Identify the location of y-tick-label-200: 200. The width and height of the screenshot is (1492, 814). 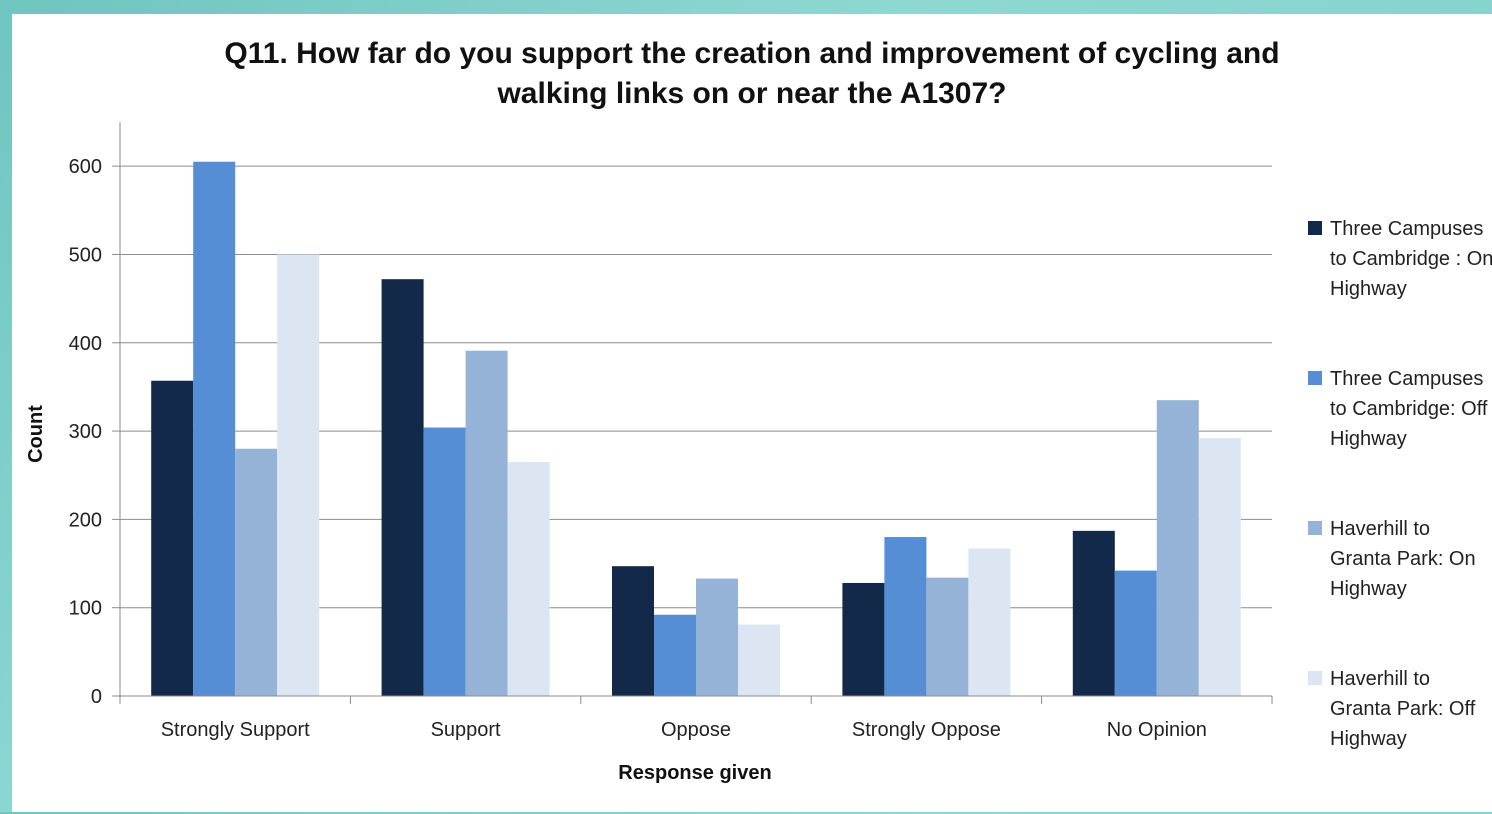
(85, 520).